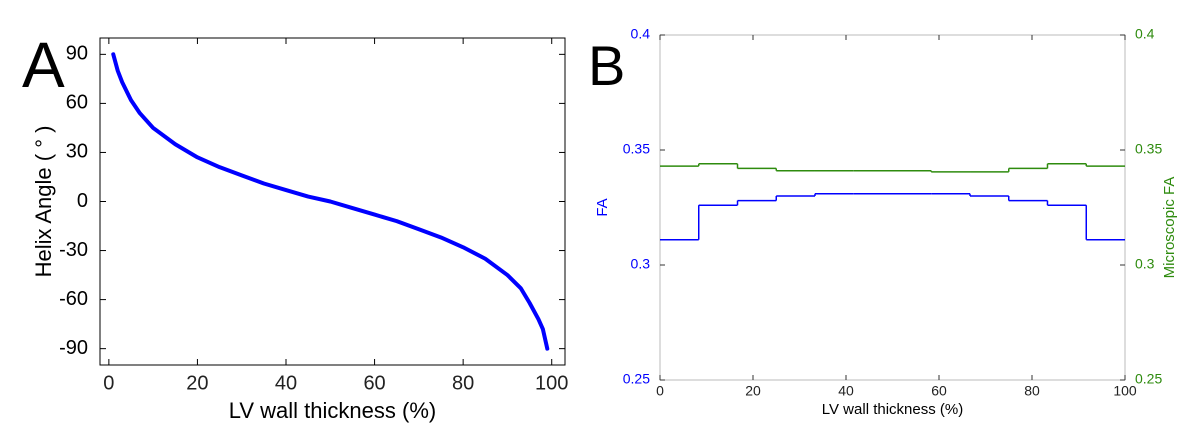  I want to click on y-axis-label: Helix Angle ( ° ), so click(43, 202).